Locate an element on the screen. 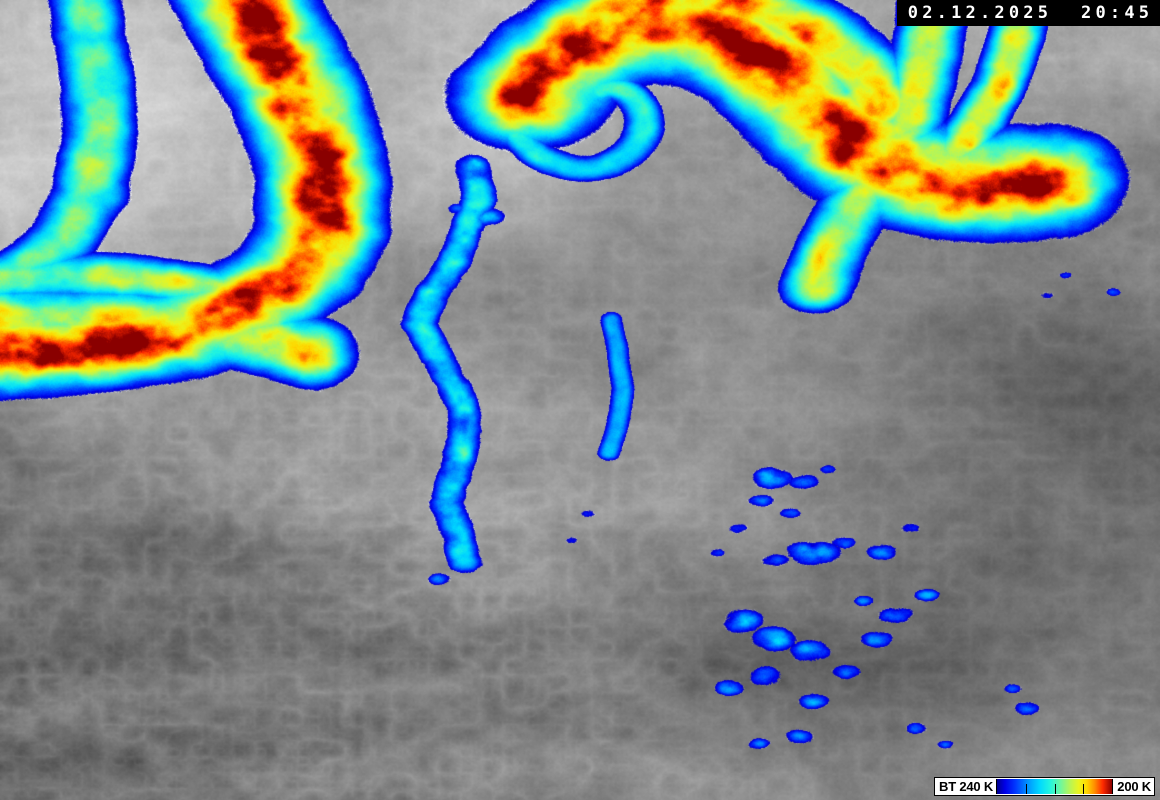  timestamp-overlay: 02.12.2025 20:45 is located at coordinates (1028, 13).